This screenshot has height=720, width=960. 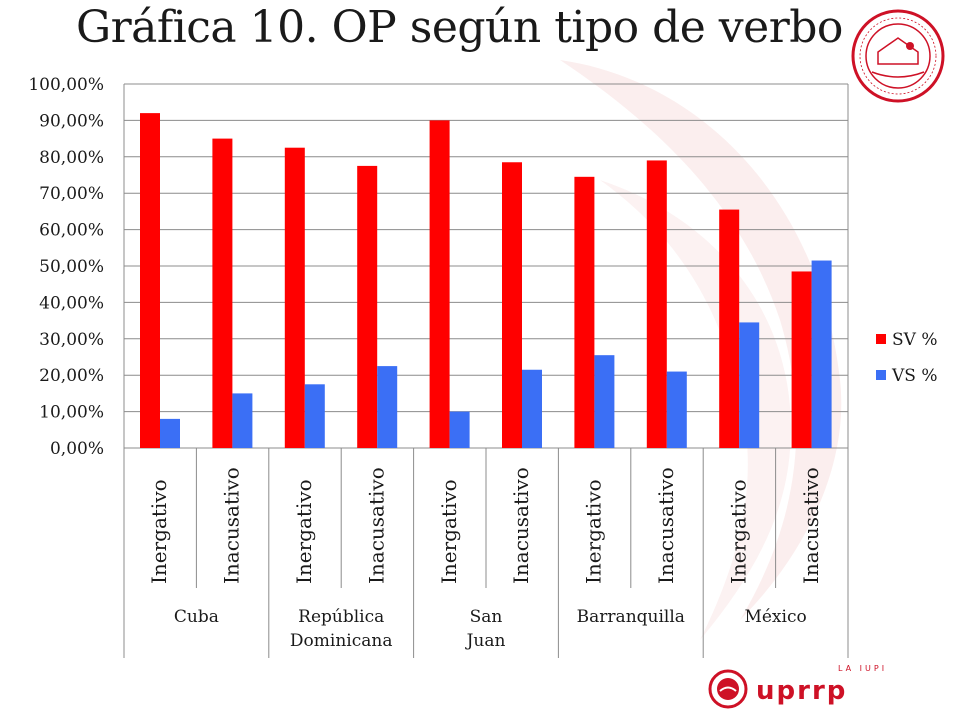 What do you see at coordinates (66, 85) in the screenshot?
I see `y-tick-label: 100,00%` at bounding box center [66, 85].